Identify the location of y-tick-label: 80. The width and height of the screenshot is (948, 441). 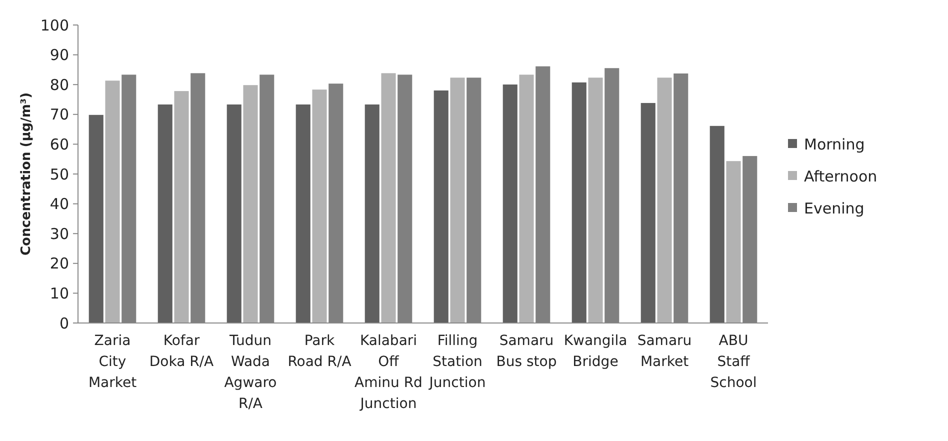
(59, 85).